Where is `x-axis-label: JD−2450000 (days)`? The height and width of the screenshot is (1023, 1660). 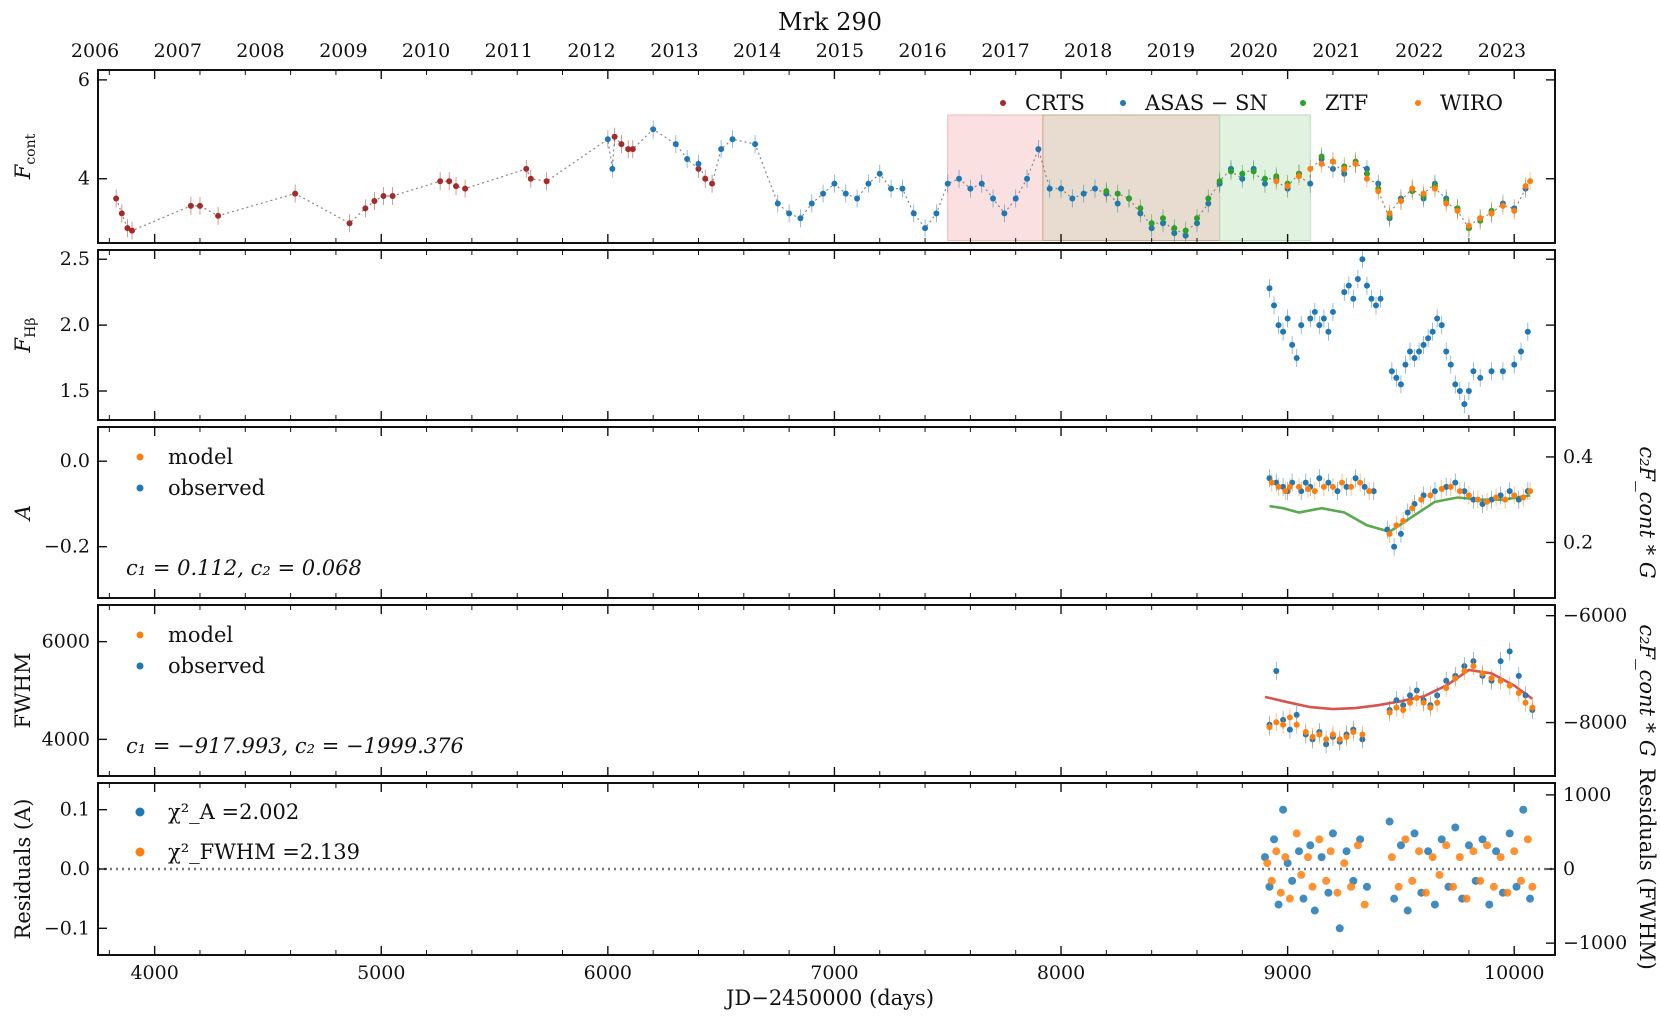
x-axis-label: JD−2450000 (days) is located at coordinates (829, 998).